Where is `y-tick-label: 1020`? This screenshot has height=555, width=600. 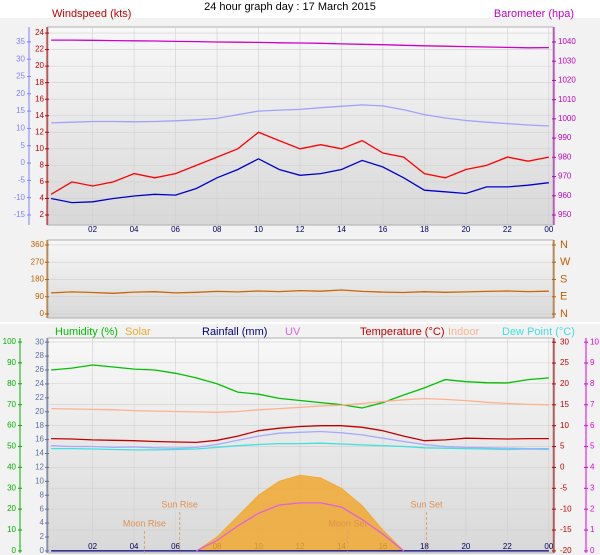
y-tick-label: 1020 is located at coordinates (567, 80).